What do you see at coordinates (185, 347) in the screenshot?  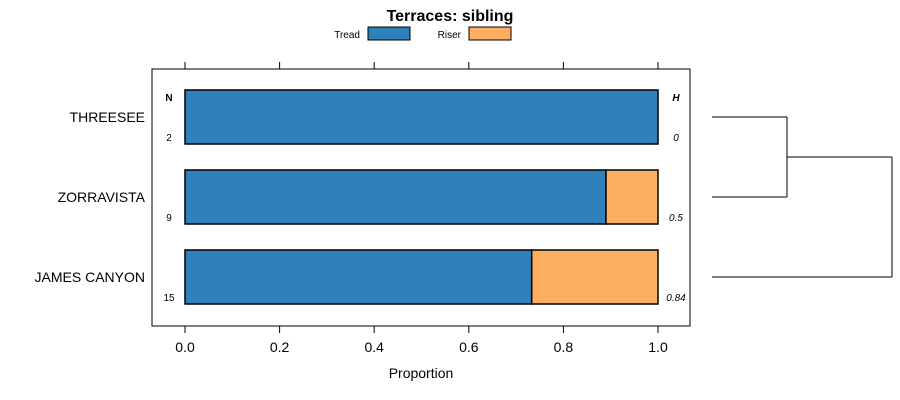 I see `x-tick-label: 0.0` at bounding box center [185, 347].